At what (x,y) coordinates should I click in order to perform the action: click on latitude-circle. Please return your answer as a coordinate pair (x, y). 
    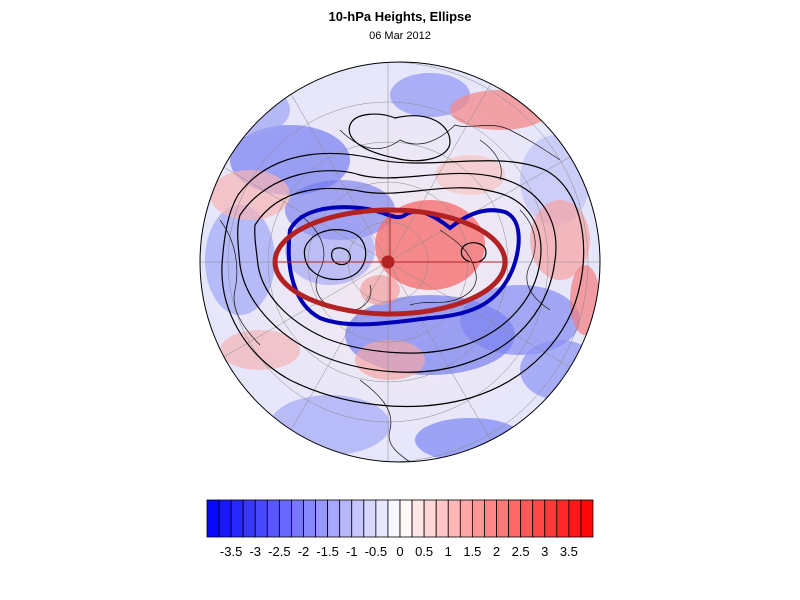
    Looking at the image, I should click on (388, 262).